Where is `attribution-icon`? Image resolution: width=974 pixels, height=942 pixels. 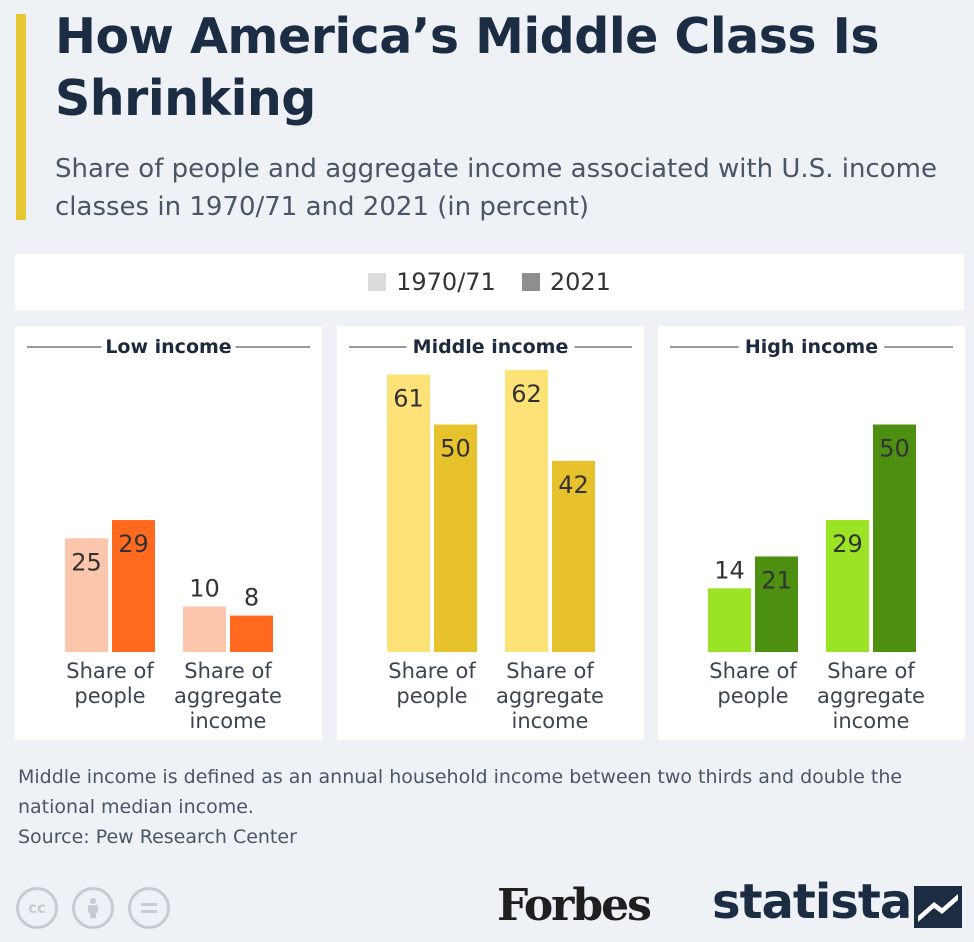
attribution-icon is located at coordinates (93, 908).